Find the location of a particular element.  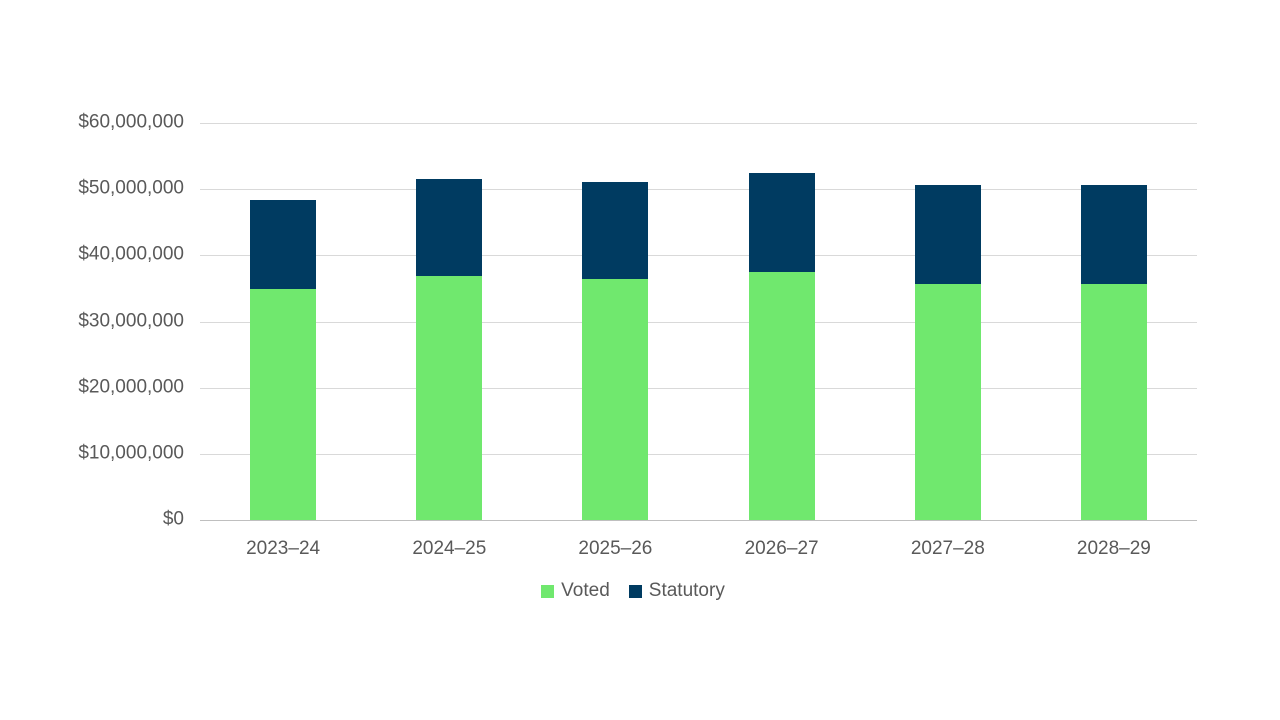

legend-label: Statutory is located at coordinates (686, 590).